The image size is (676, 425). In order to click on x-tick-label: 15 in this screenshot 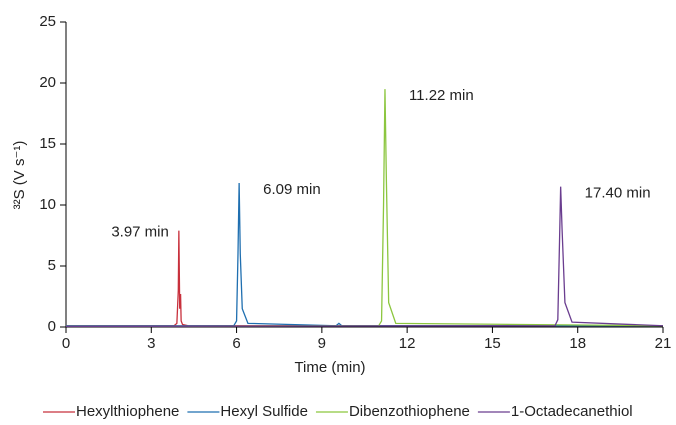, I will do `click(492, 343)`.